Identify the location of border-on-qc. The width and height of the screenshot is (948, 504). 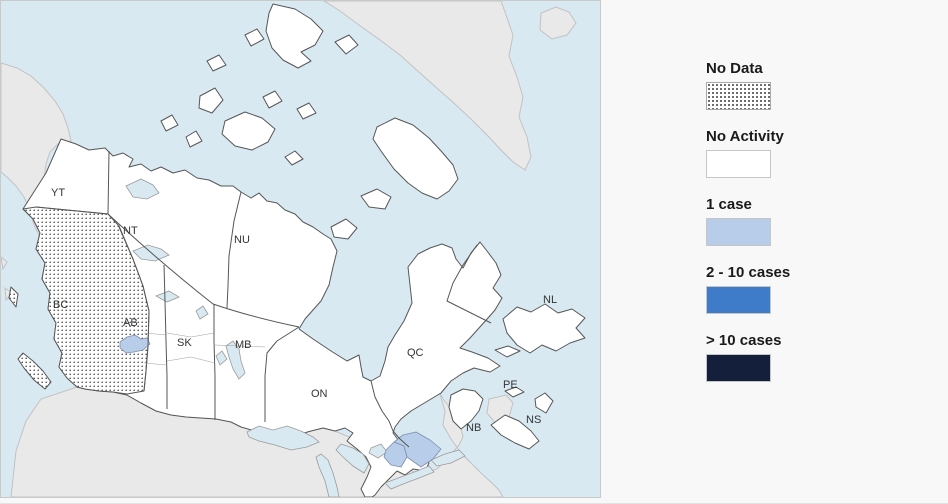
(390, 414).